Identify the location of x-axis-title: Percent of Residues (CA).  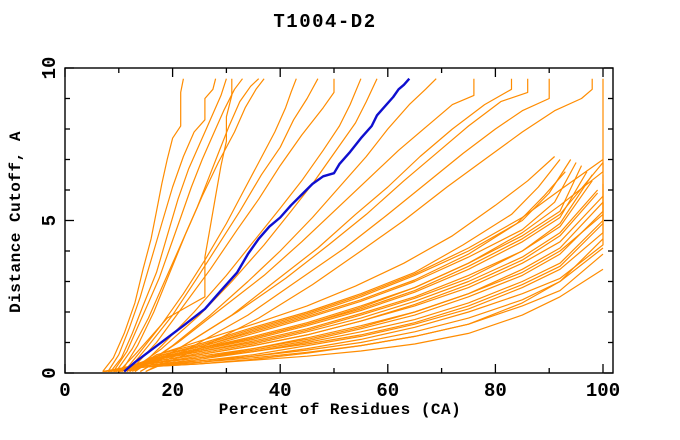
(340, 410).